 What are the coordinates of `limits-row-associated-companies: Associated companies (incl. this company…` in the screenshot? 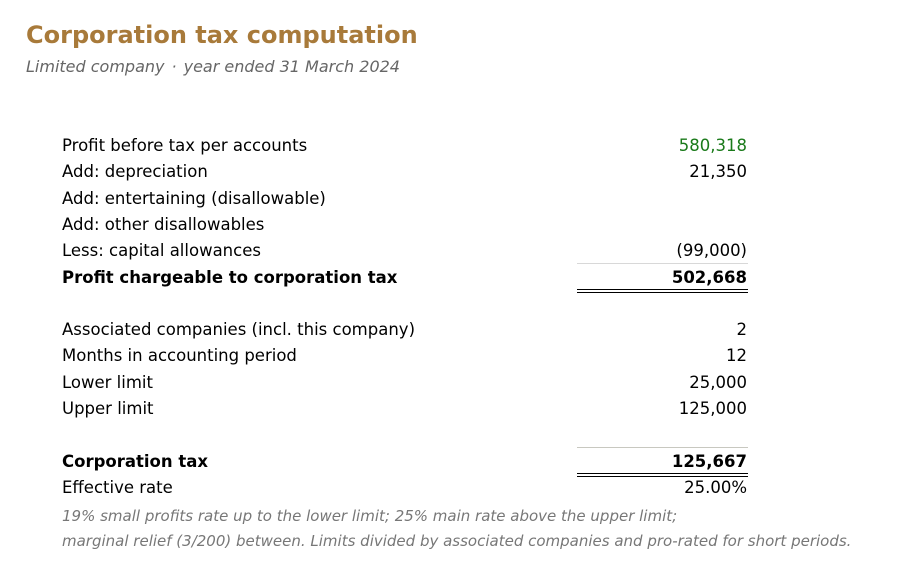 It's located at (405, 330).